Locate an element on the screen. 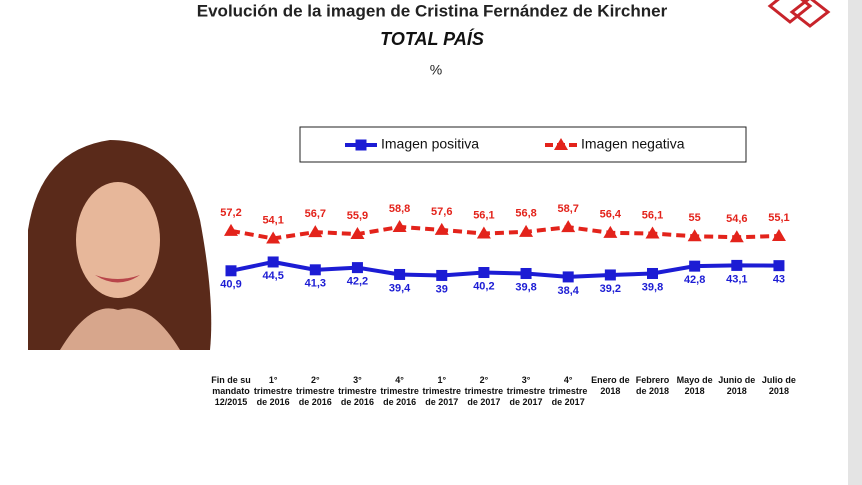 This screenshot has width=862, height=485. x-tick-label: 3° trimestre de 2017 is located at coordinates (526, 391).